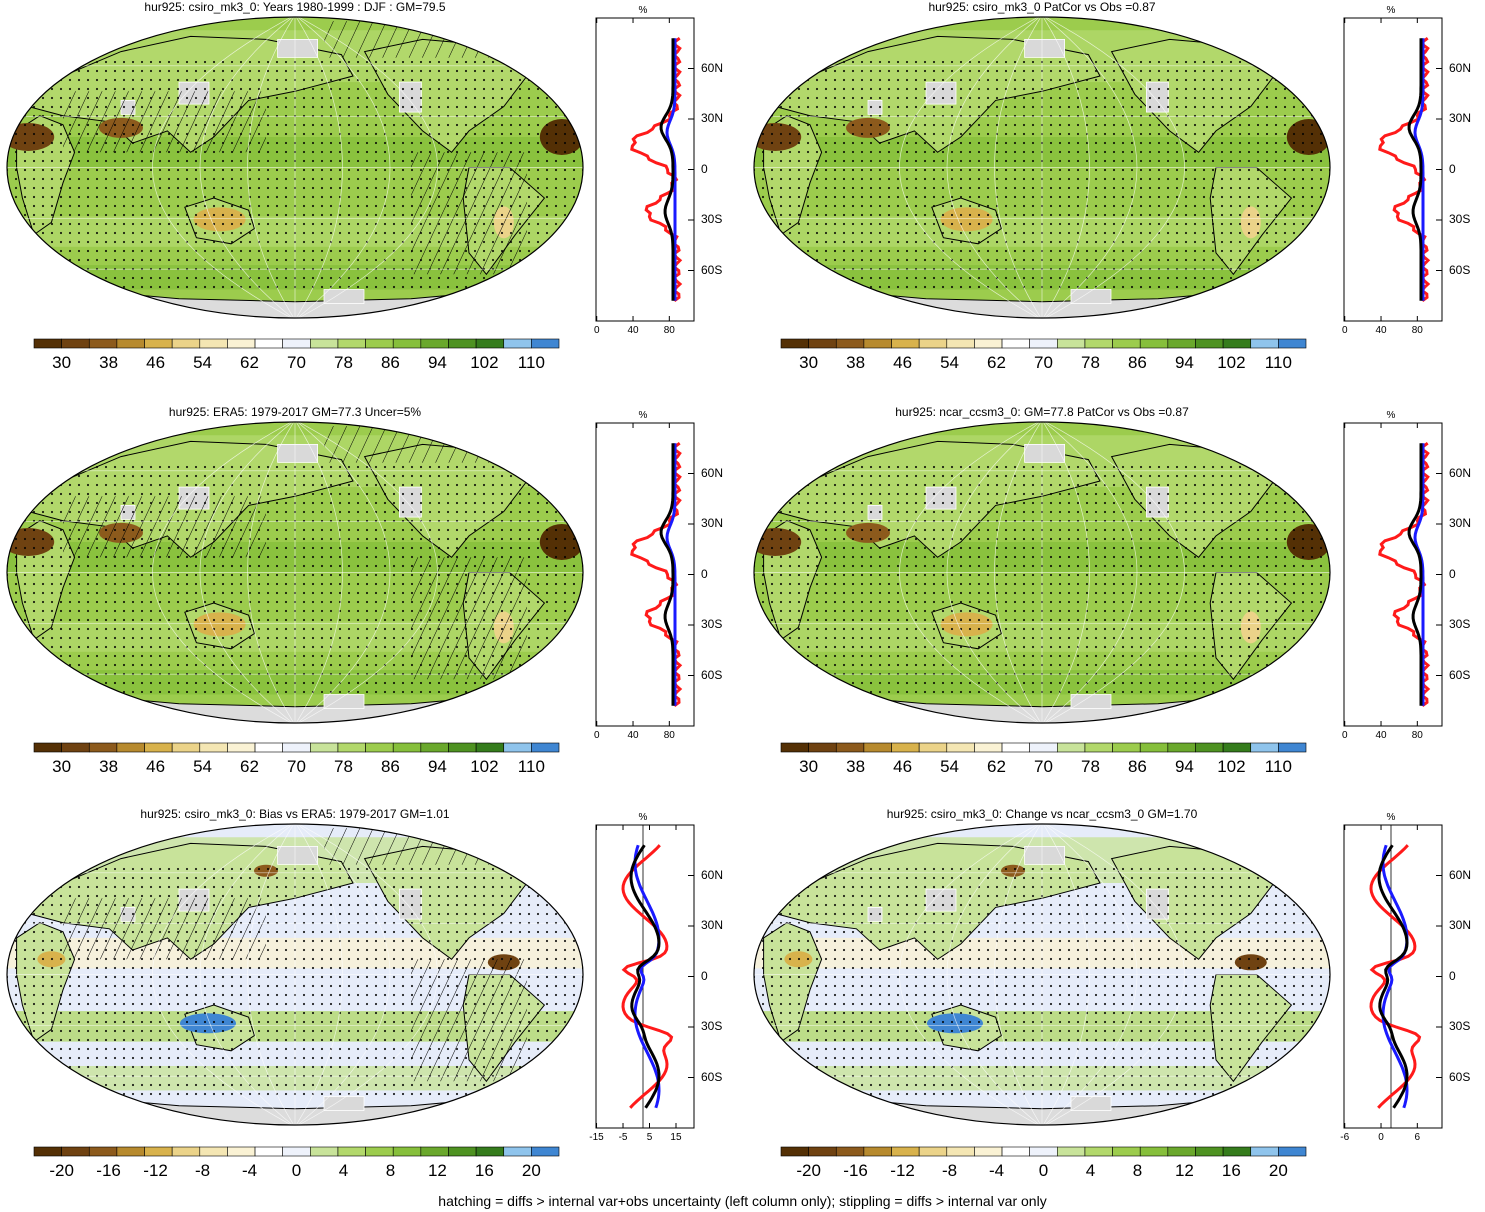  What do you see at coordinates (295, 974) in the screenshot?
I see `map-p5` at bounding box center [295, 974].